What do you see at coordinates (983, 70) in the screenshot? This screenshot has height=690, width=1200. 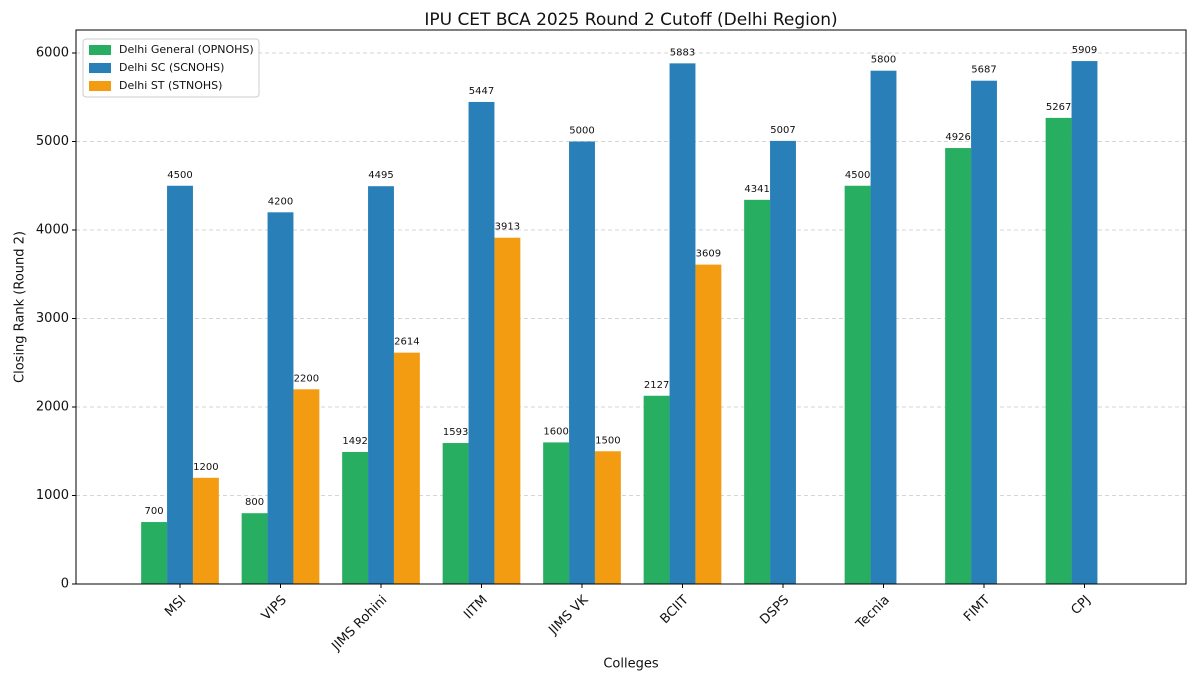 I see `value-label: 5687` at bounding box center [983, 70].